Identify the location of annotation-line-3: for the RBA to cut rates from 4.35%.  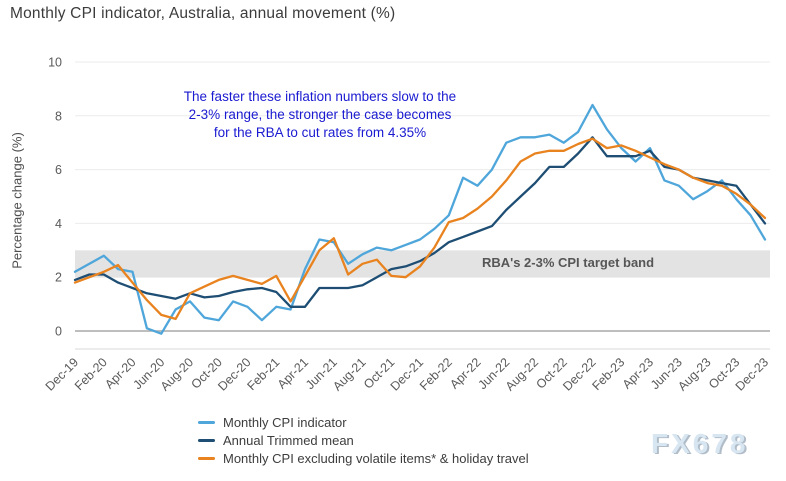
(320, 132).